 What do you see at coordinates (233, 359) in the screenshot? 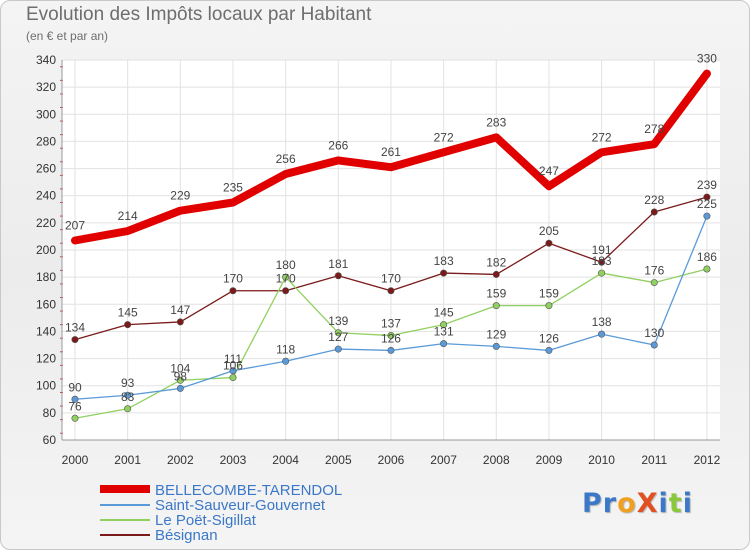
I see `data-label-saint-sauveur-gouvernet: 111` at bounding box center [233, 359].